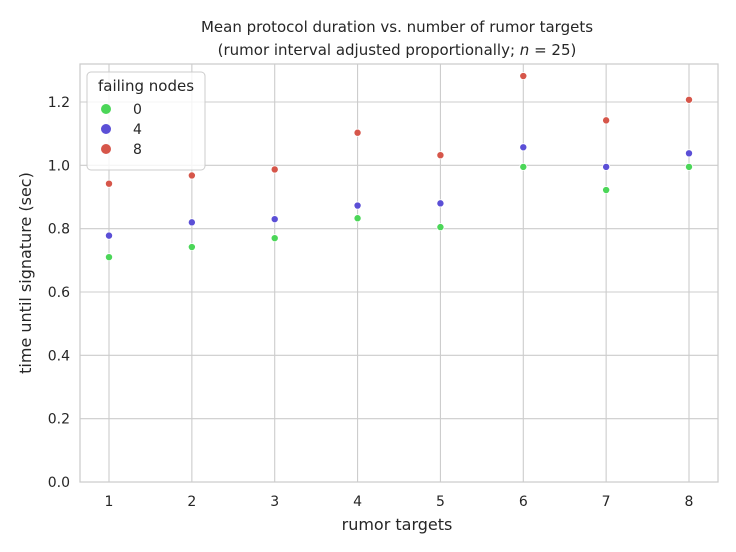 This screenshot has height=552, width=736. Describe the element at coordinates (59, 356) in the screenshot. I see `y-tick-label: 0.4` at that location.